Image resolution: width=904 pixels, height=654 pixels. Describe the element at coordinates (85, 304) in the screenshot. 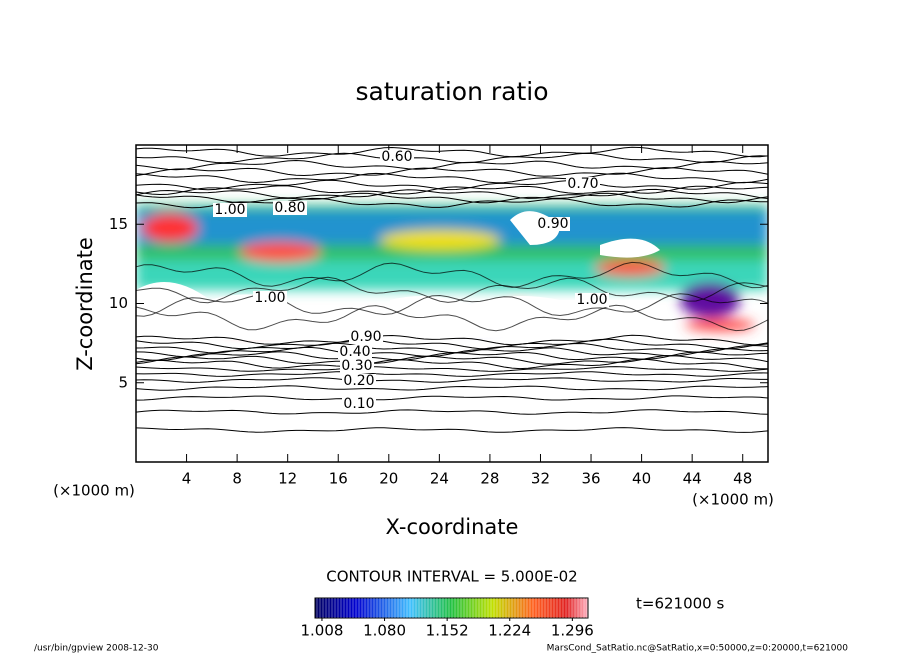

I see `y-axis-label: Z-coordinate` at that location.